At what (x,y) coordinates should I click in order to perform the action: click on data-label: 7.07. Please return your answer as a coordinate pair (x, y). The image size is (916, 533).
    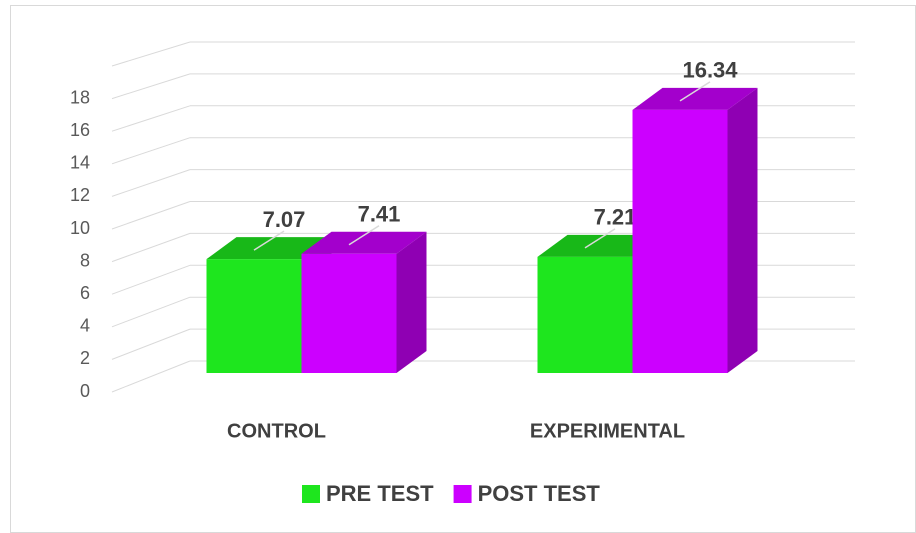
    Looking at the image, I should click on (284, 219).